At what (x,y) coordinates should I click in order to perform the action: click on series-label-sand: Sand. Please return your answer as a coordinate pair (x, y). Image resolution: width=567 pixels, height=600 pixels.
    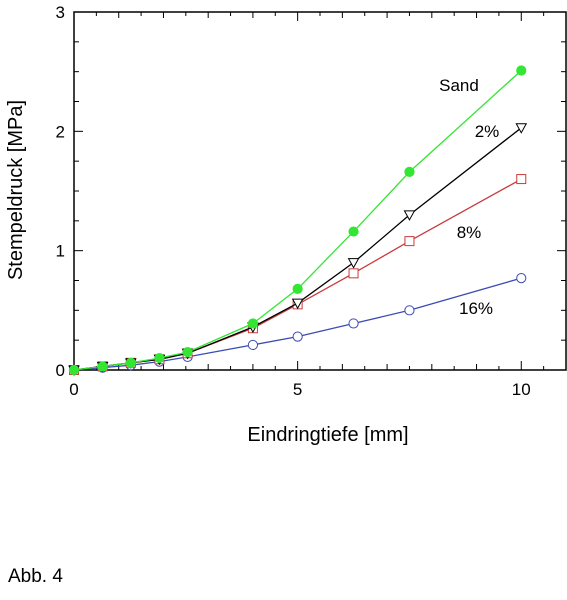
    Looking at the image, I should click on (459, 85).